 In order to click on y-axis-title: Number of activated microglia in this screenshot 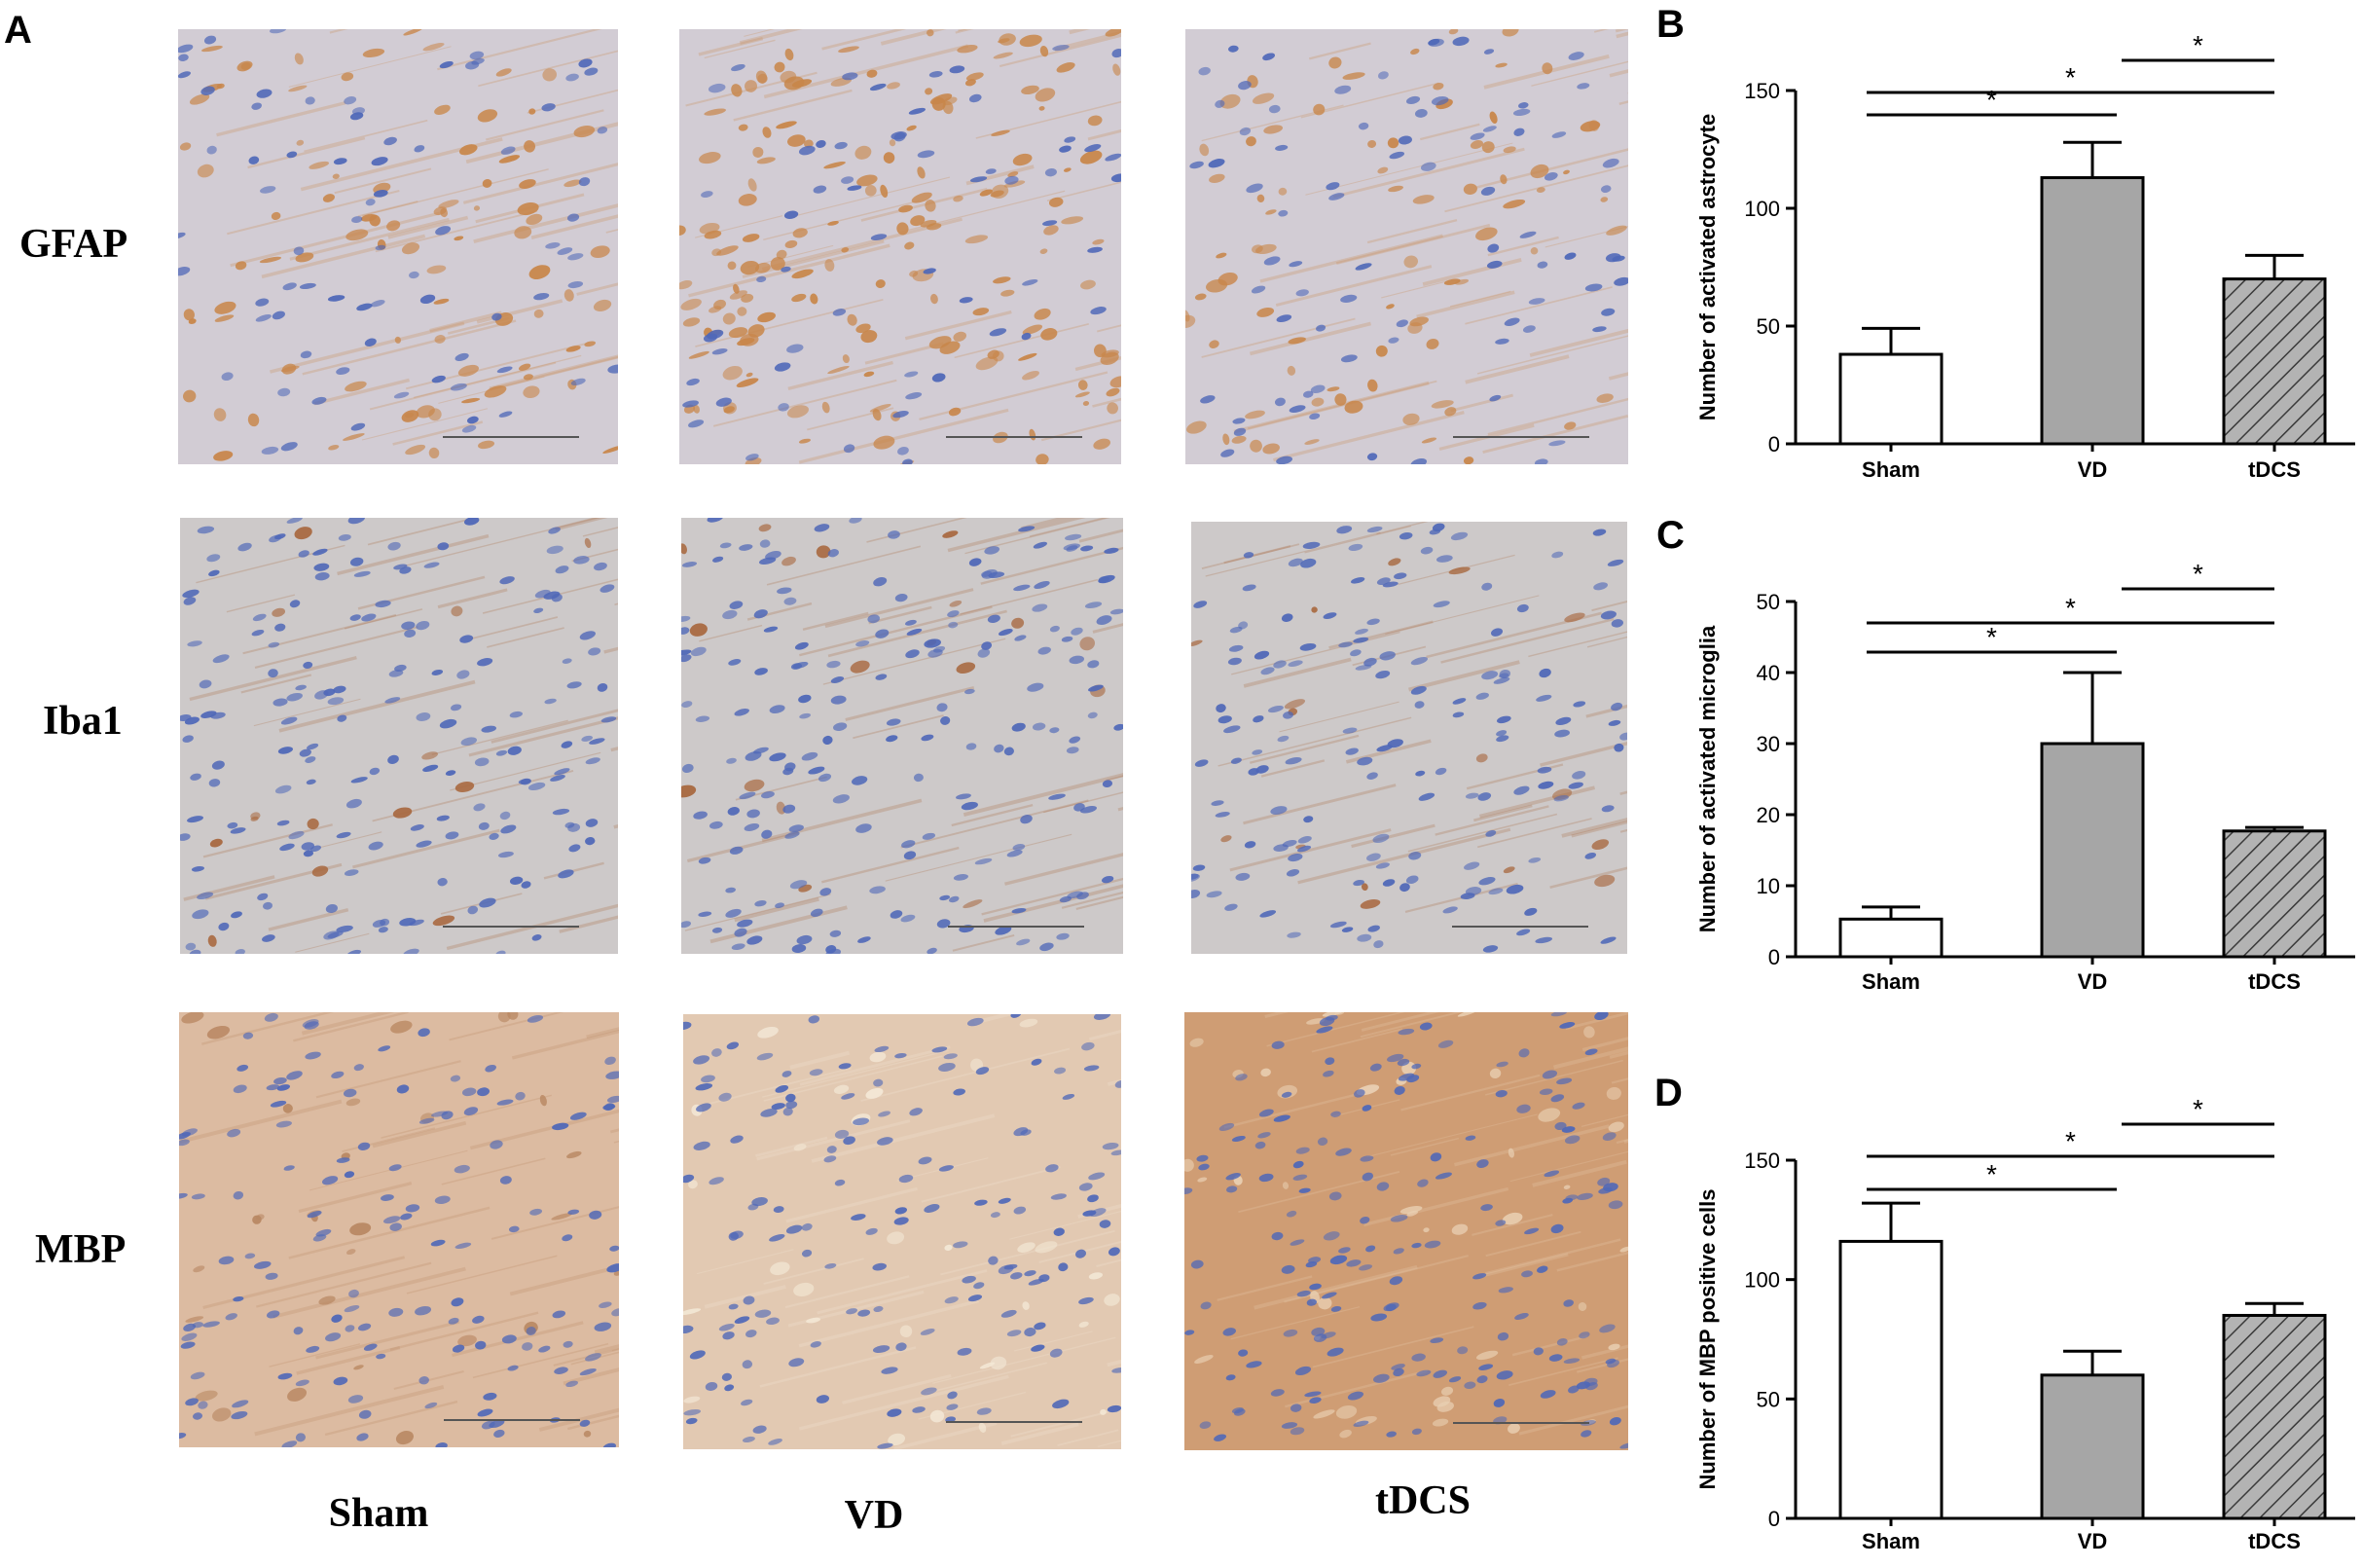, I will do `click(1707, 778)`.